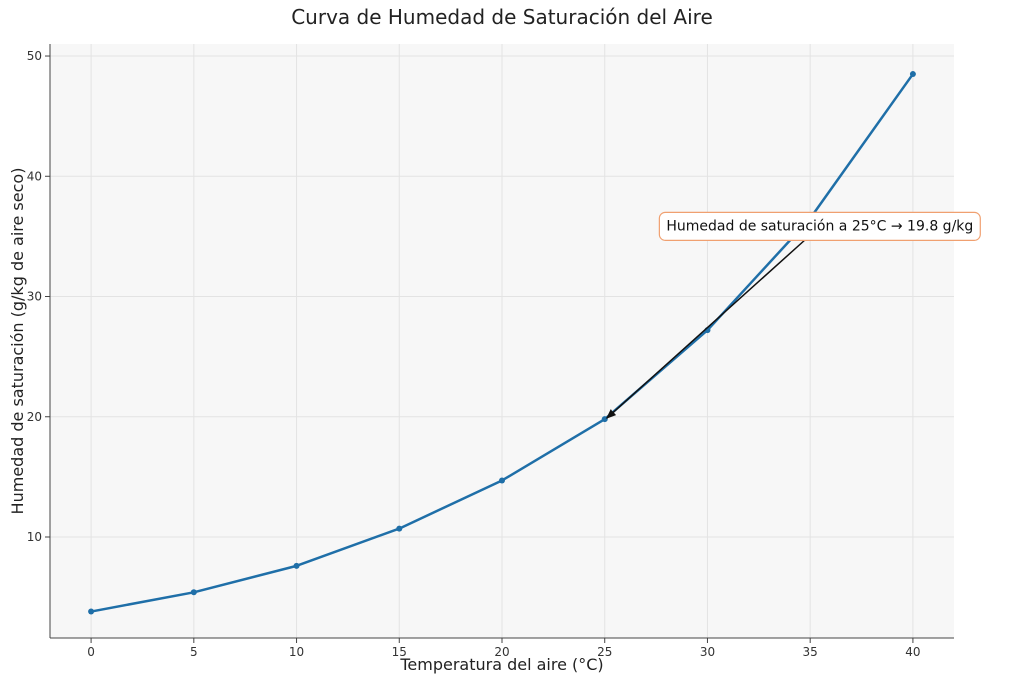 The height and width of the screenshot is (687, 1024). What do you see at coordinates (604, 652) in the screenshot?
I see `x-tick-label: 25` at bounding box center [604, 652].